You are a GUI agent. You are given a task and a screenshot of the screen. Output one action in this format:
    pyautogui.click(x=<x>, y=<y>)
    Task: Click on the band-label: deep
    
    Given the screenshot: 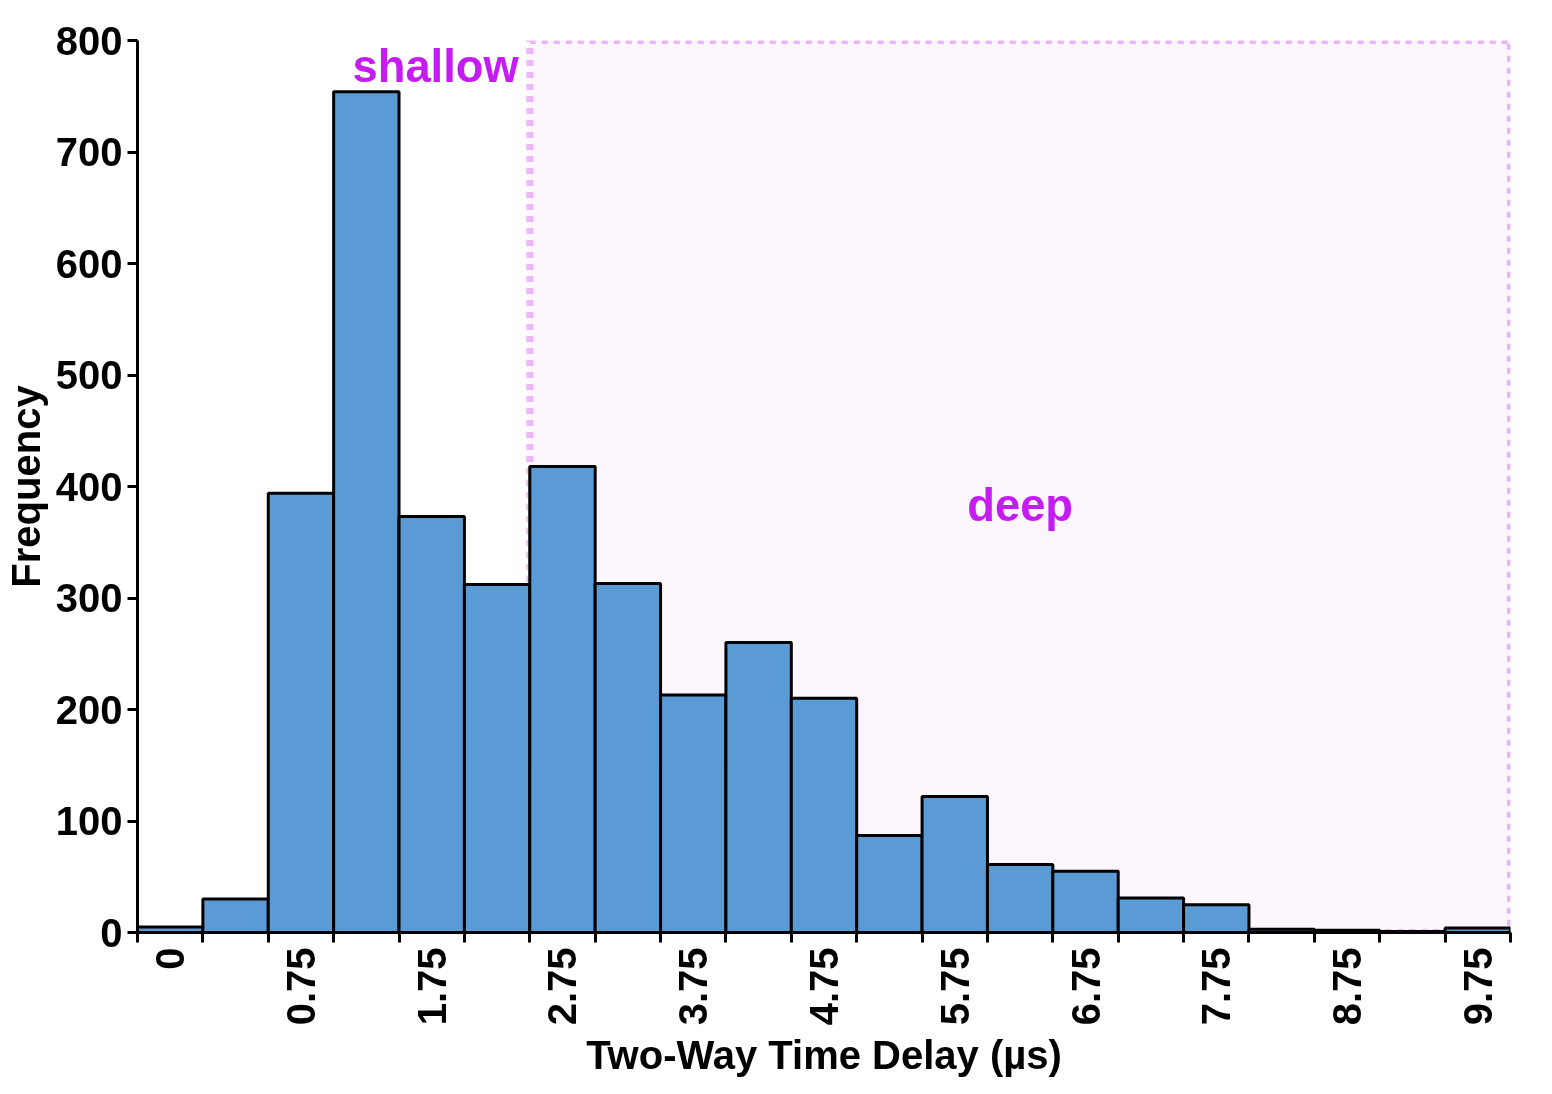 What is the action you would take?
    pyautogui.click(x=1020, y=506)
    